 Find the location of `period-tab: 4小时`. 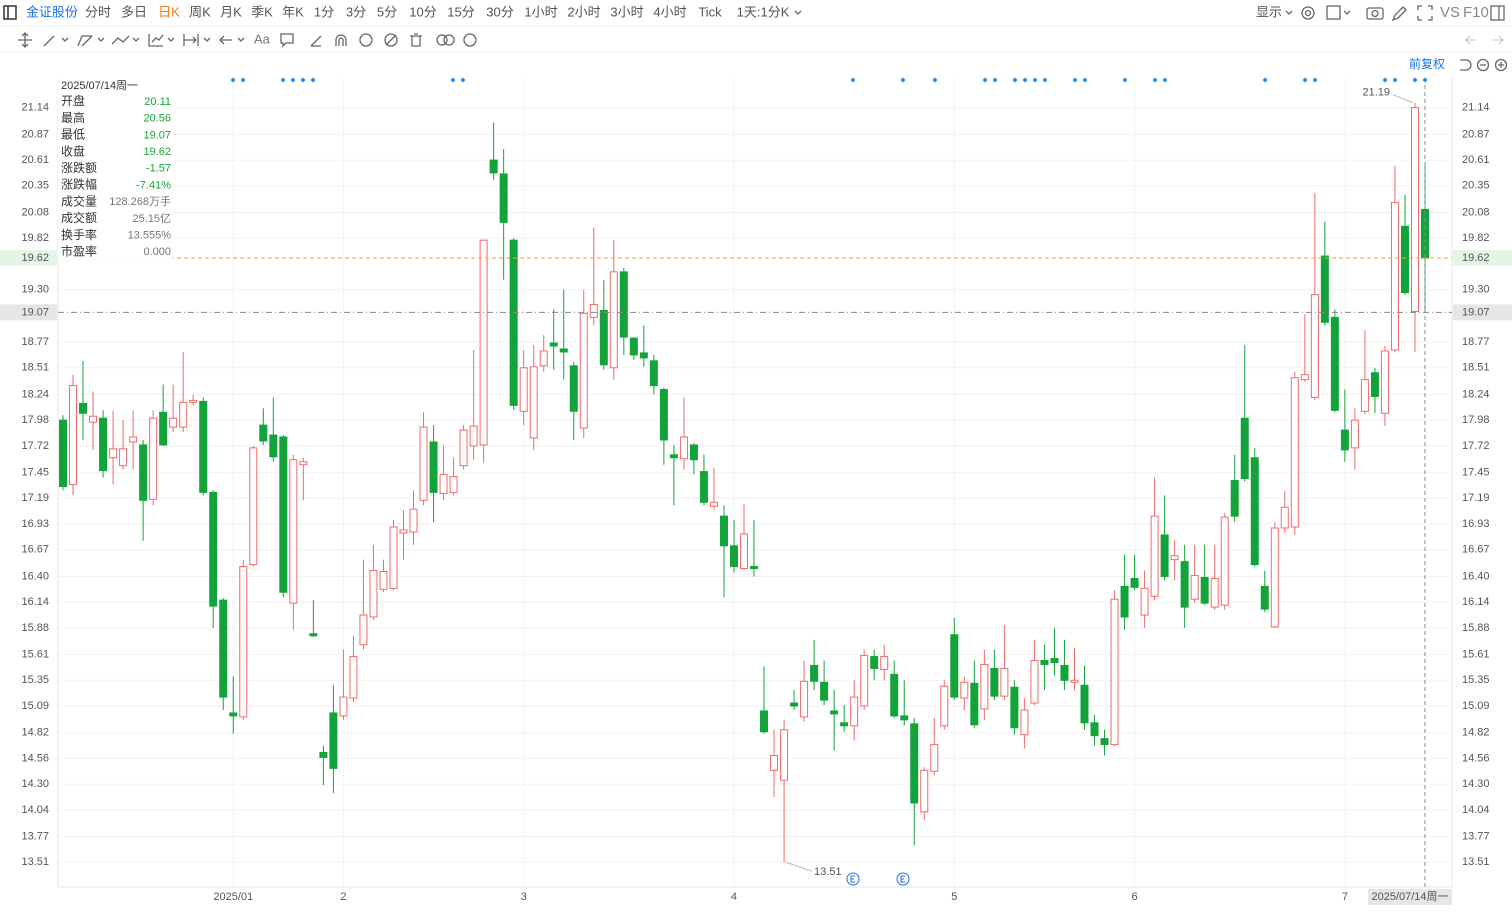

period-tab: 4小时 is located at coordinates (669, 11).